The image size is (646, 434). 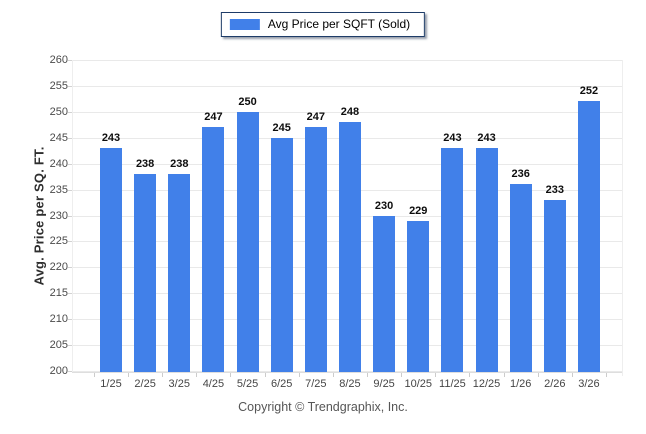 What do you see at coordinates (555, 384) in the screenshot?
I see `x-tick-label: 2/26` at bounding box center [555, 384].